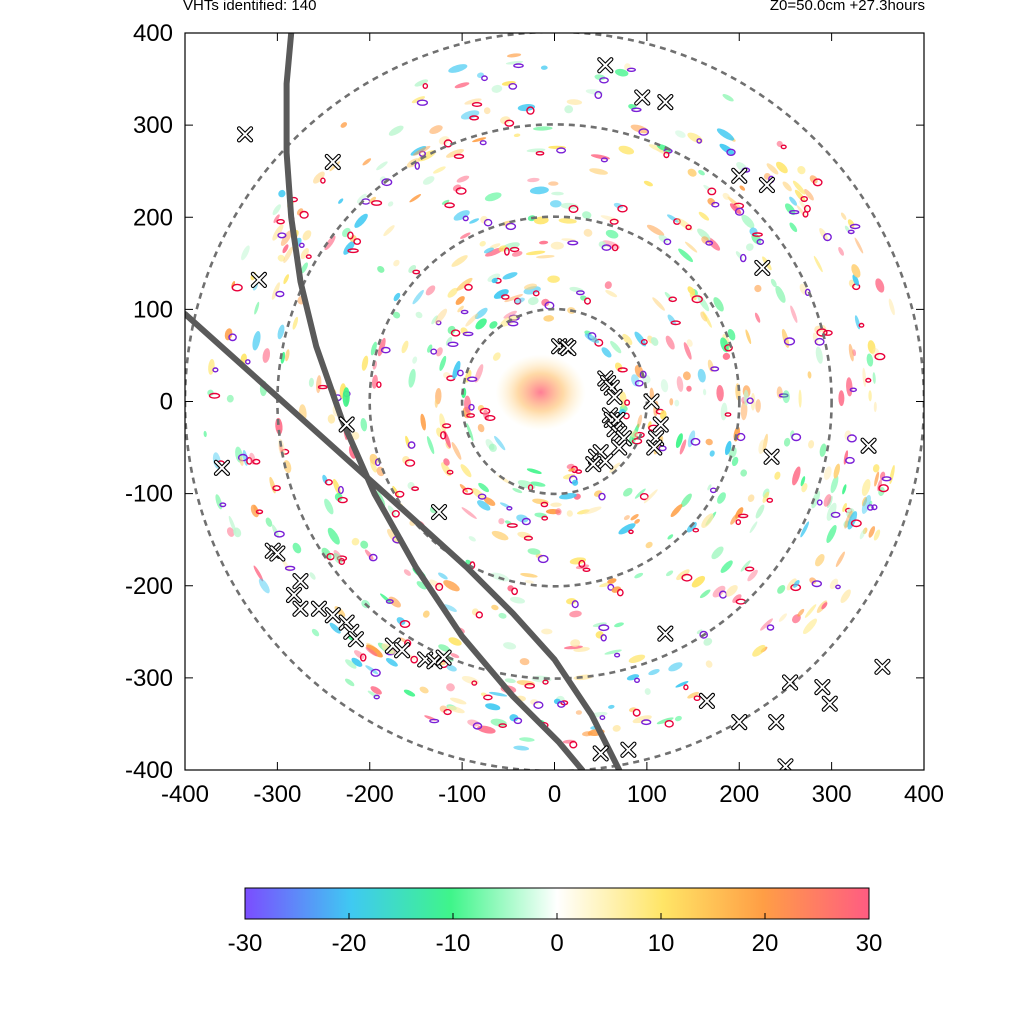 The width and height of the screenshot is (1024, 1024). I want to click on range-ring, so click(554, 401).